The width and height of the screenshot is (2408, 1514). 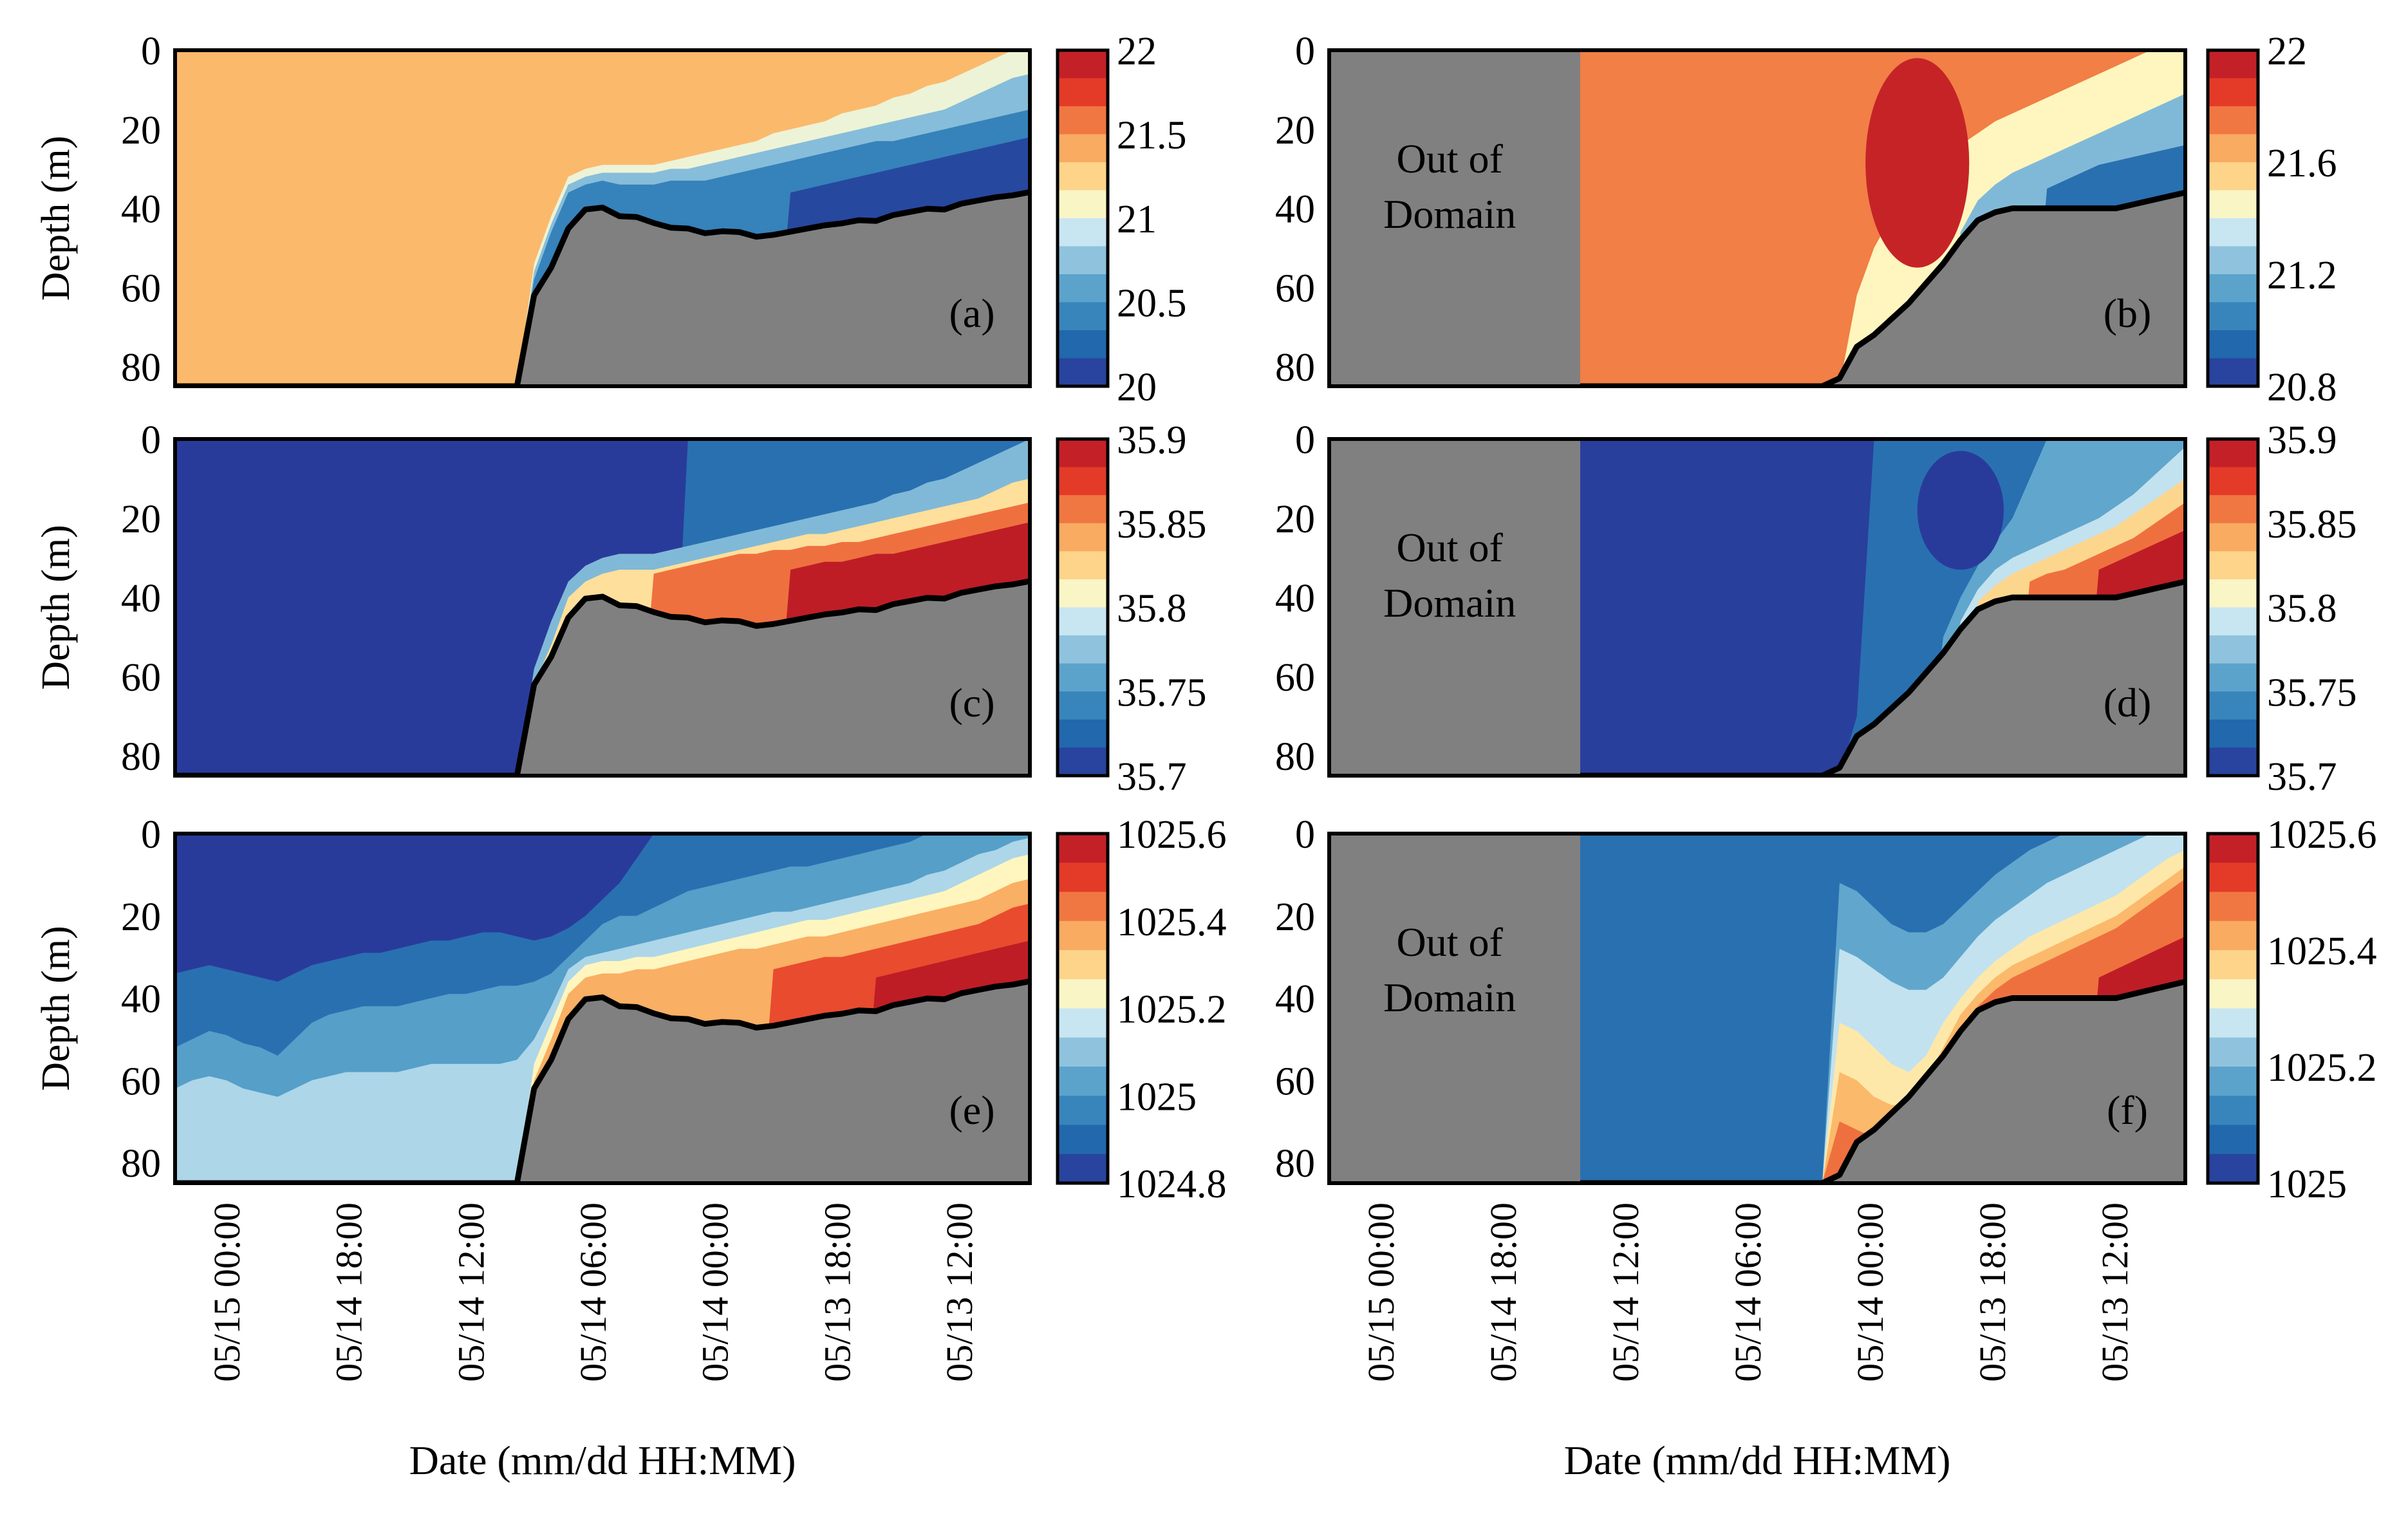 I want to click on colorbar: 22 21.6 21.2 20.8, so click(x=2271, y=219).